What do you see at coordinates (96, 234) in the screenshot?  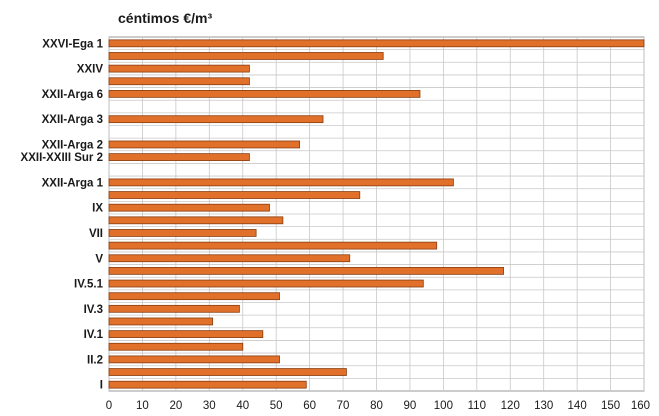 I see `category-label: VII` at bounding box center [96, 234].